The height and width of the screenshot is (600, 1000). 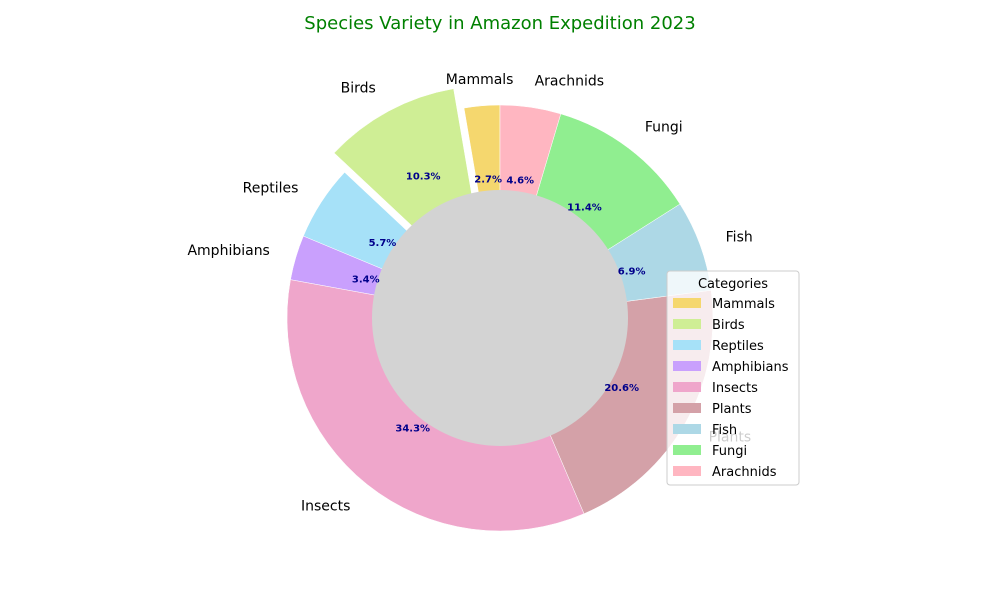 What do you see at coordinates (488, 180) in the screenshot?
I see `percent-label-mammals: 2.7%` at bounding box center [488, 180].